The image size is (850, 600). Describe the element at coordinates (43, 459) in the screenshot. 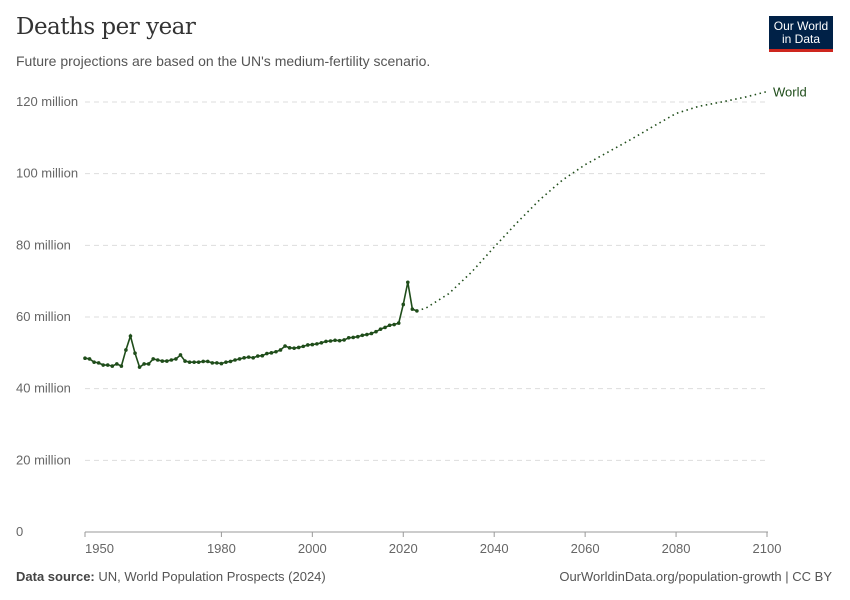

I see `y-tick-label: 20 million` at that location.